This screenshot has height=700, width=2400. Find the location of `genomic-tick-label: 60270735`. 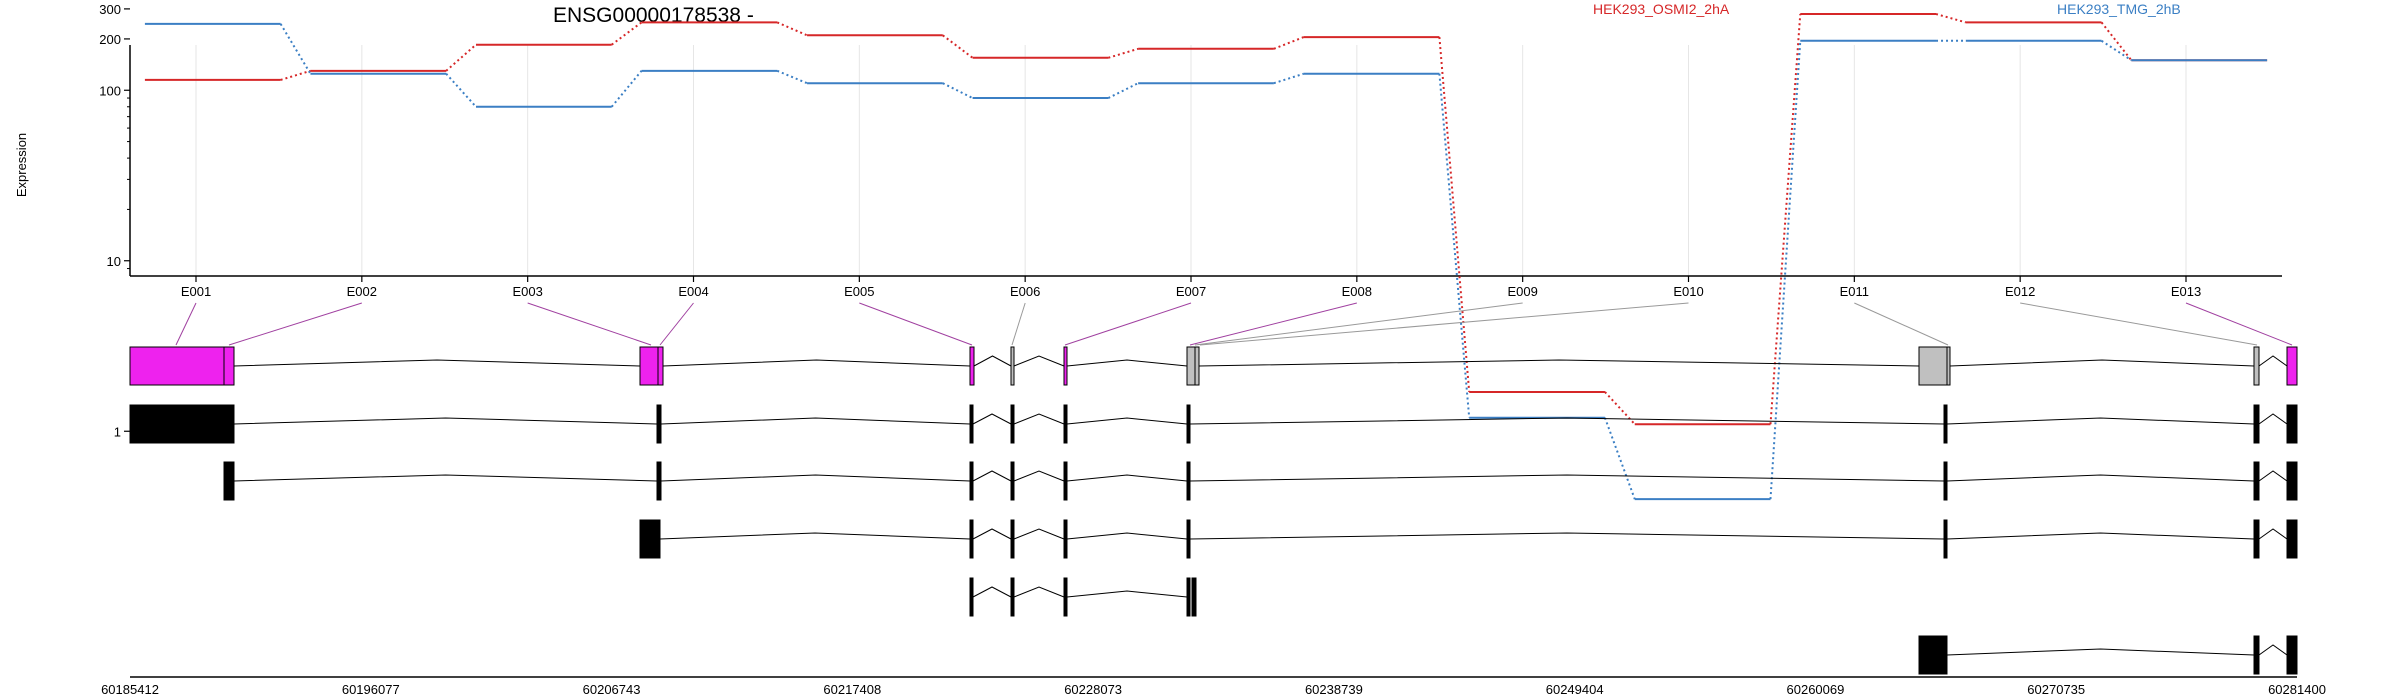

genomic-tick-label: 60270735 is located at coordinates (2056, 689).